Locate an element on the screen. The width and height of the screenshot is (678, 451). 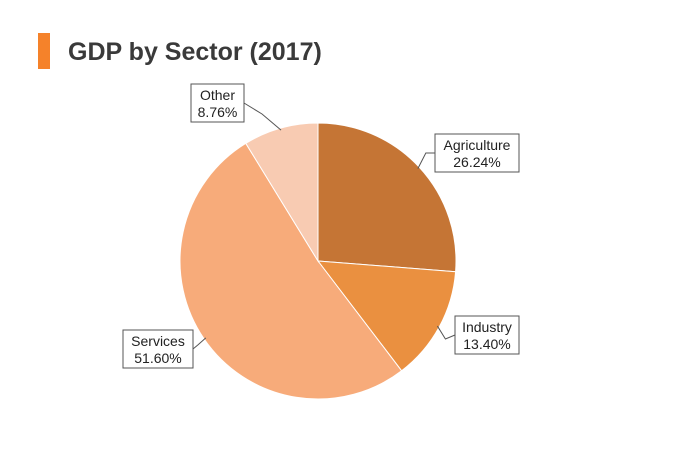
leader-line-services is located at coordinates (199, 343).